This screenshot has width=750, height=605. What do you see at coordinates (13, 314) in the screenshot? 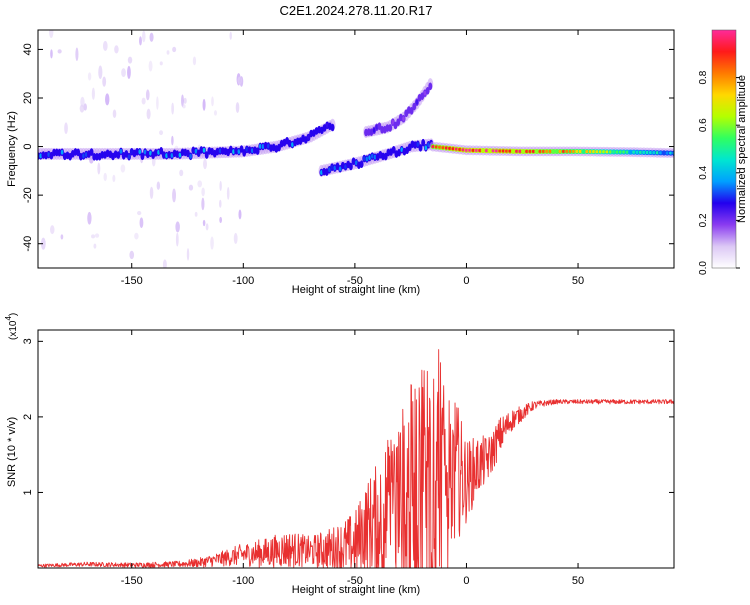
I see `snr-multiplier-close: )` at bounding box center [13, 314].